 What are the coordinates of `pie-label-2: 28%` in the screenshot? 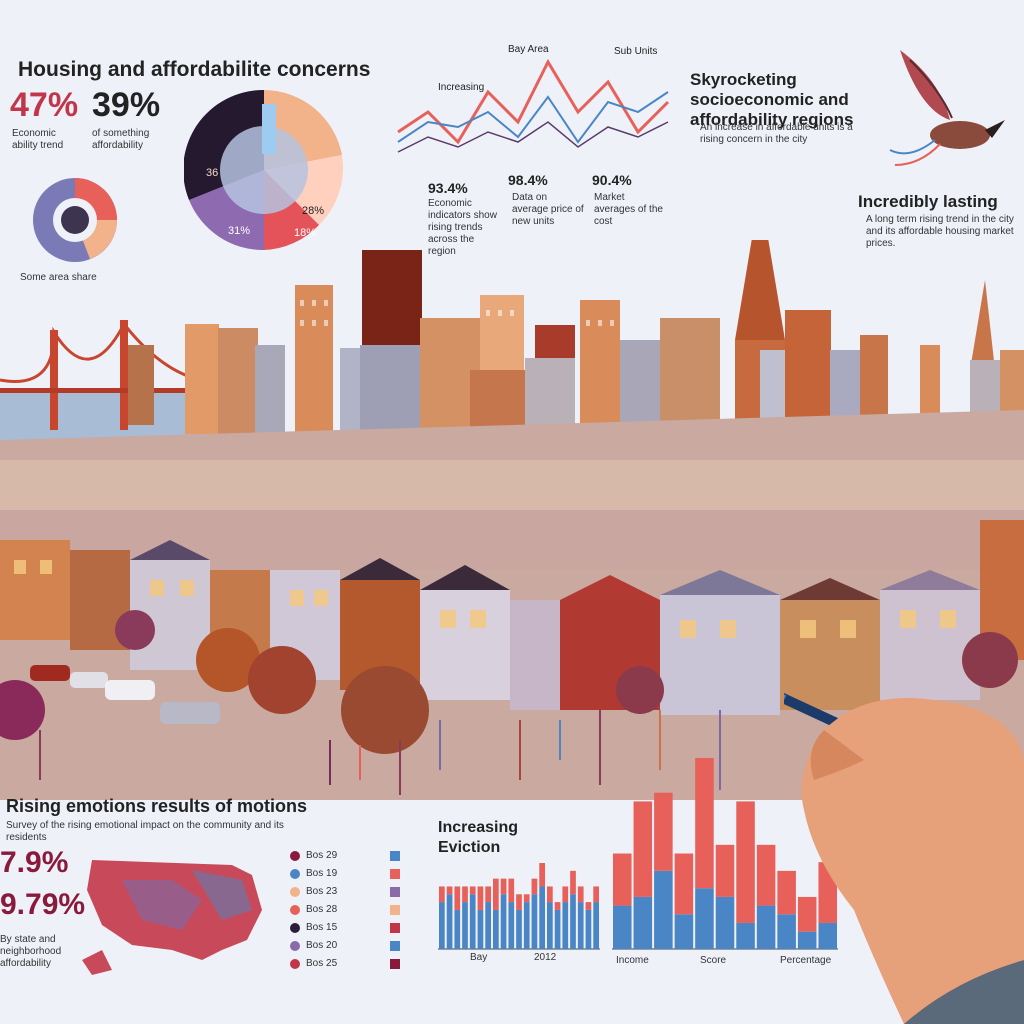 It's located at (313, 211).